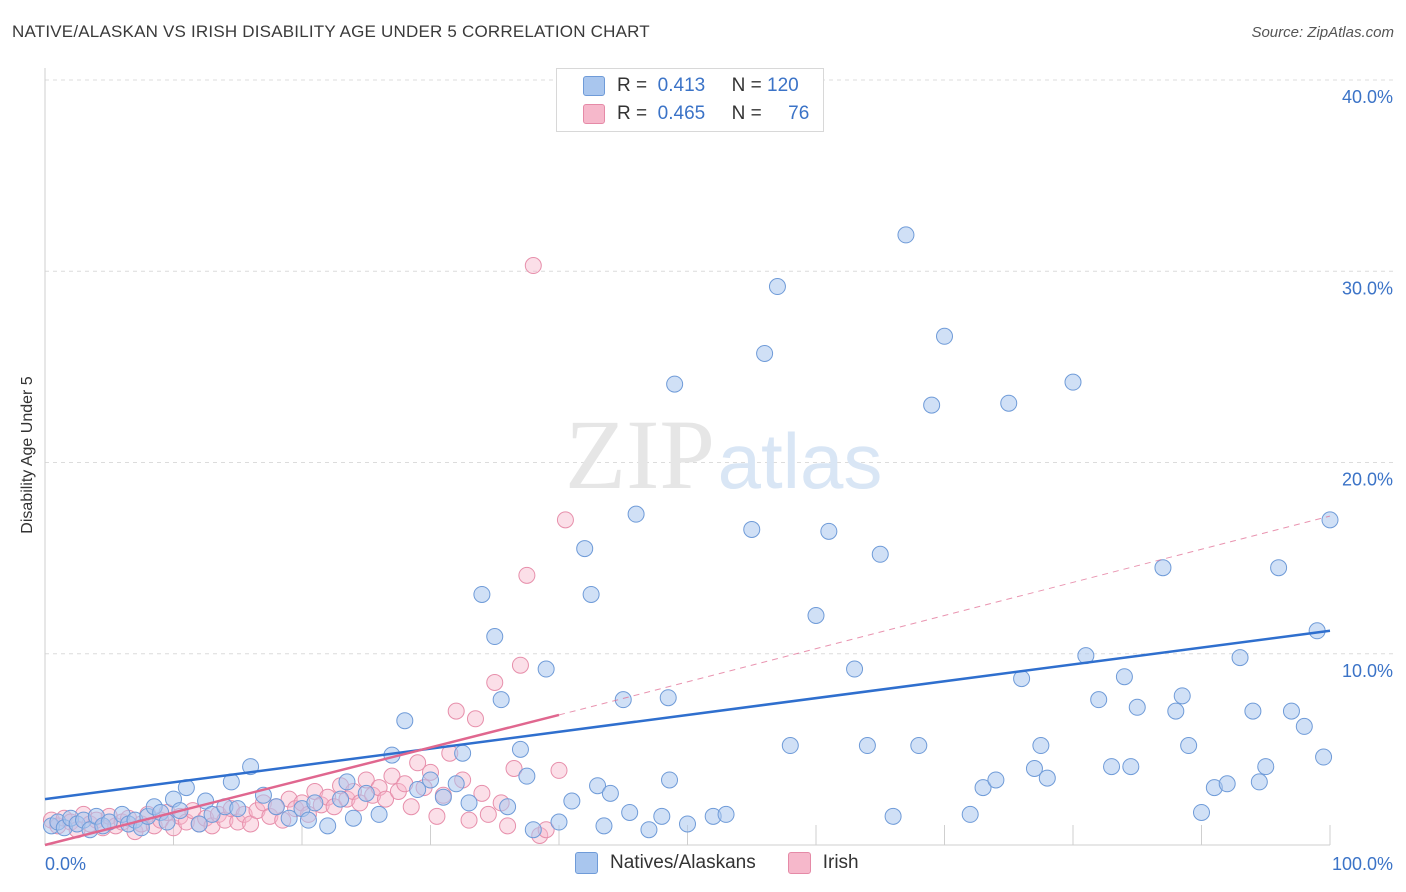 This screenshot has width=1406, height=892. Describe the element at coordinates (696, 114) in the screenshot. I see `legend-row-irish: R = 0.465 N = 76` at that location.